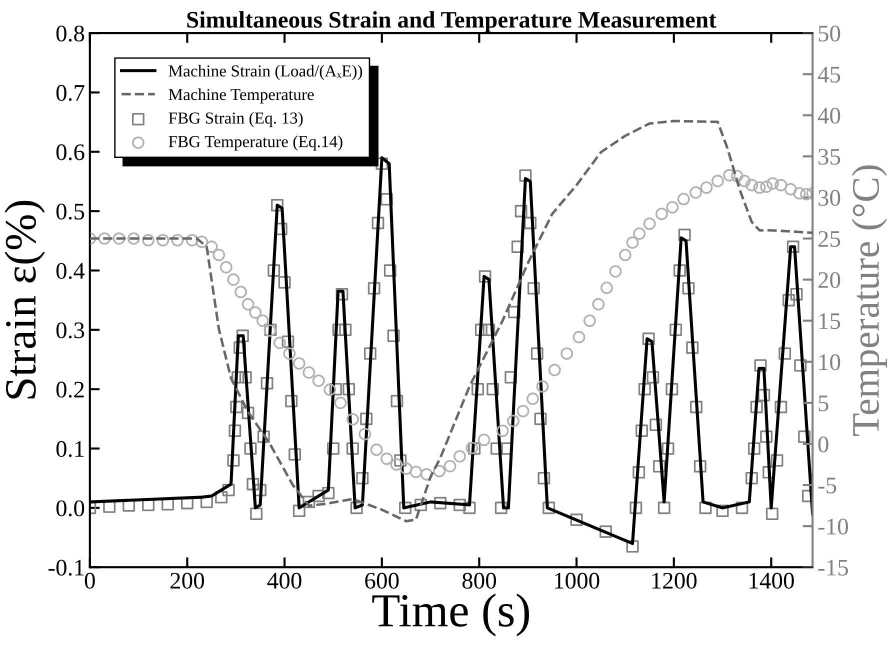 The width and height of the screenshot is (890, 649). Describe the element at coordinates (70, 152) in the screenshot. I see `y-tick-label: 0.6` at that location.